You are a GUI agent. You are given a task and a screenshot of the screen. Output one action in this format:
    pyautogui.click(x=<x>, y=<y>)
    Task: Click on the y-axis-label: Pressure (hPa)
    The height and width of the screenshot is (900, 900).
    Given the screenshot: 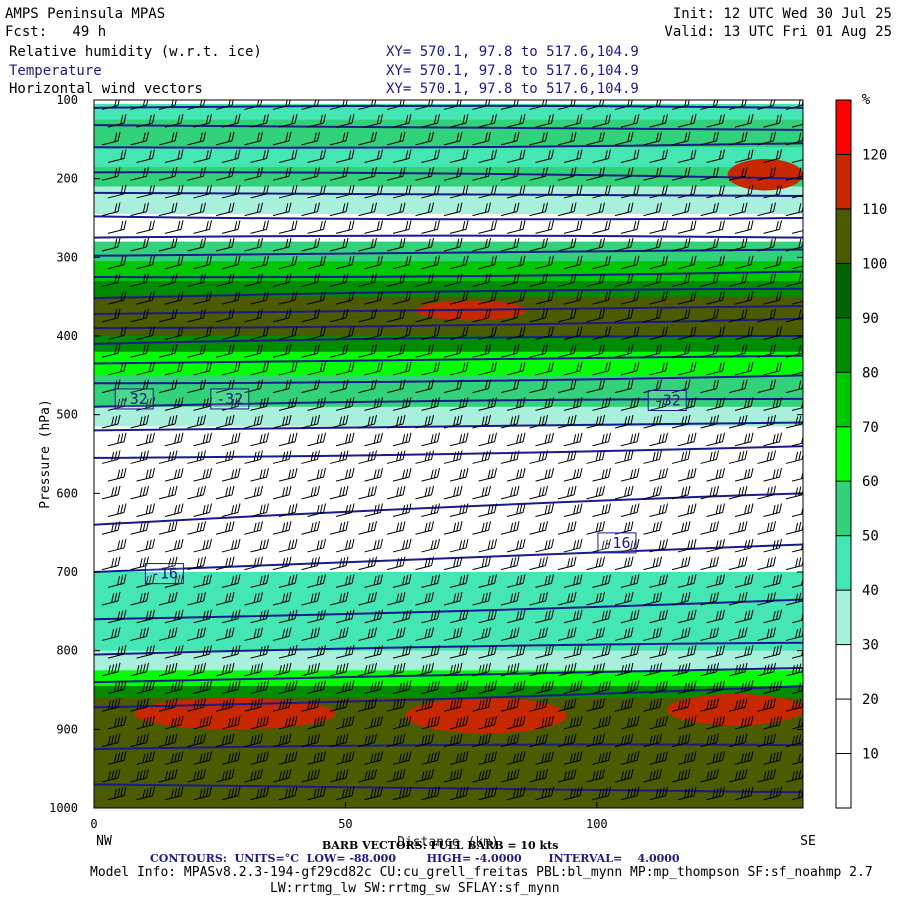 What is the action you would take?
    pyautogui.click(x=45, y=454)
    